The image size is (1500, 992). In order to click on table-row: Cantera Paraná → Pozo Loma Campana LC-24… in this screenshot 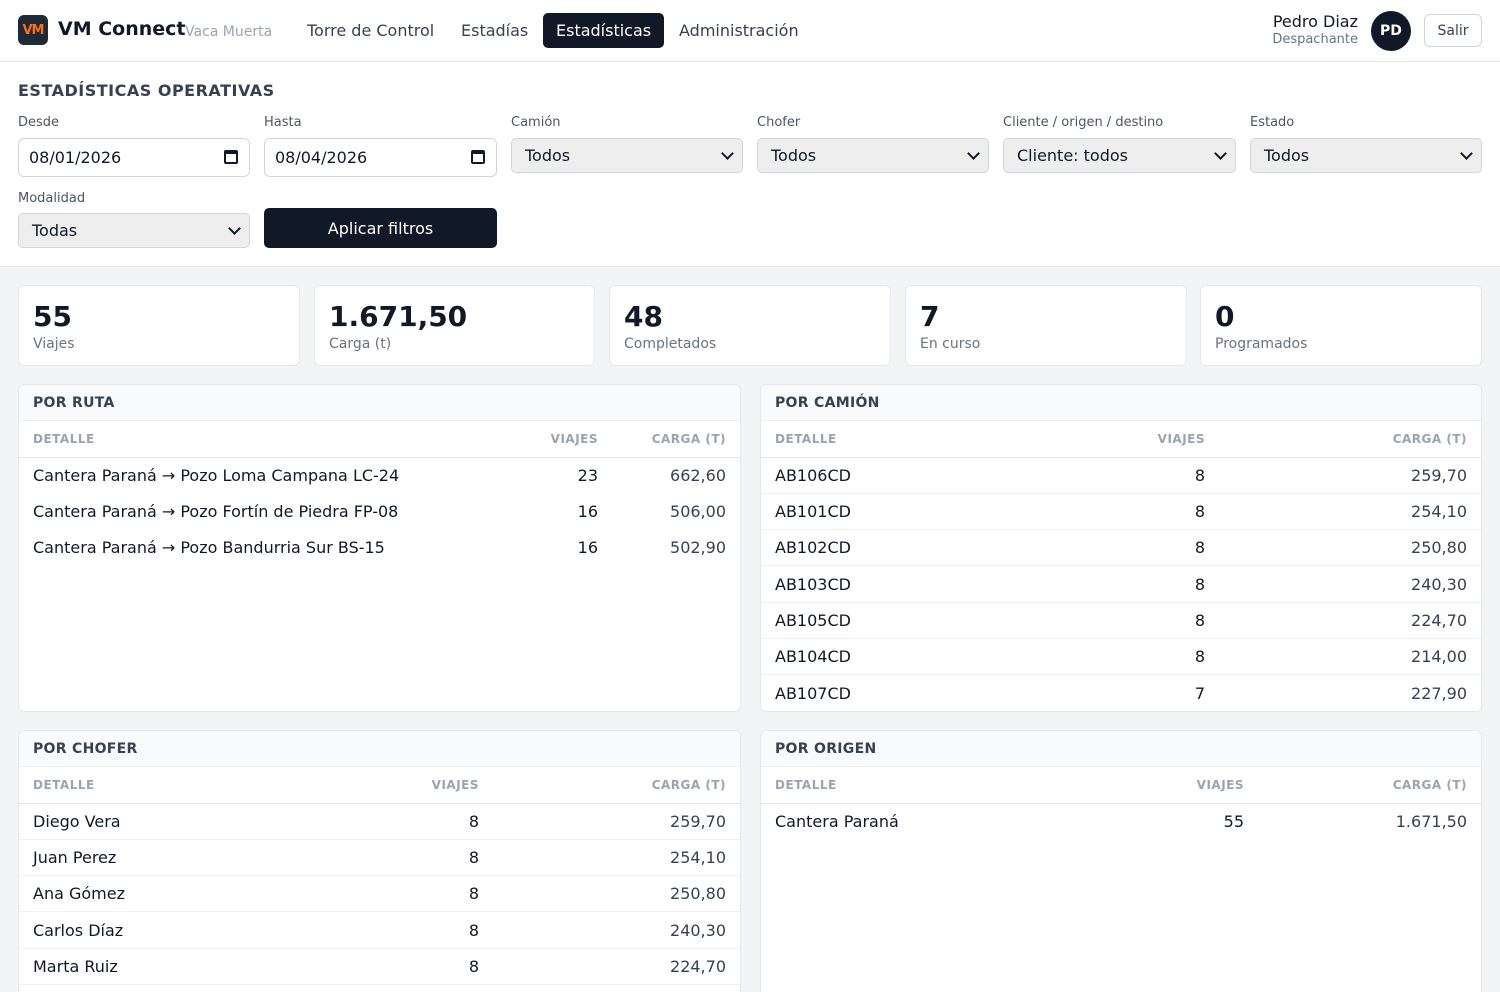, I will do `click(379, 475)`.